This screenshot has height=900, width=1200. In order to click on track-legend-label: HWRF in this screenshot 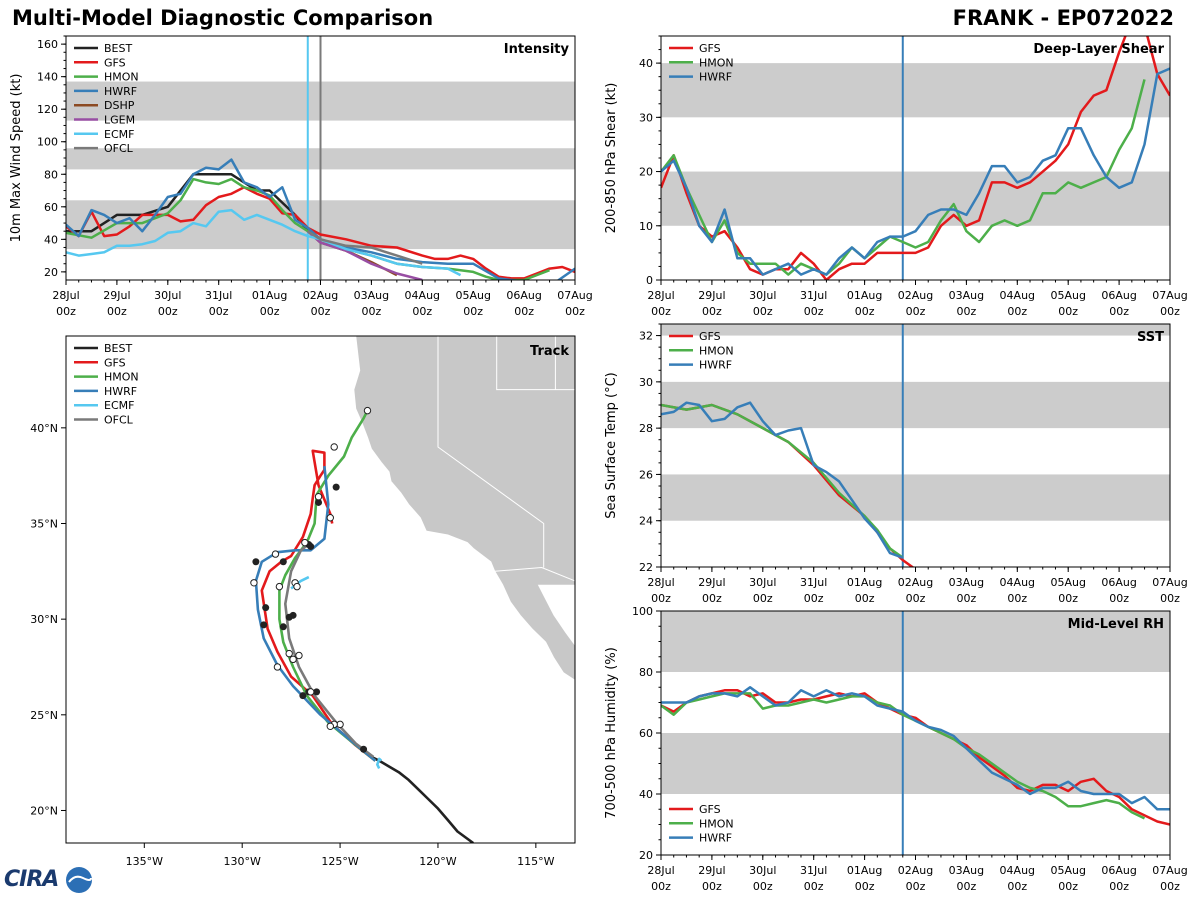, I will do `click(120, 391)`.